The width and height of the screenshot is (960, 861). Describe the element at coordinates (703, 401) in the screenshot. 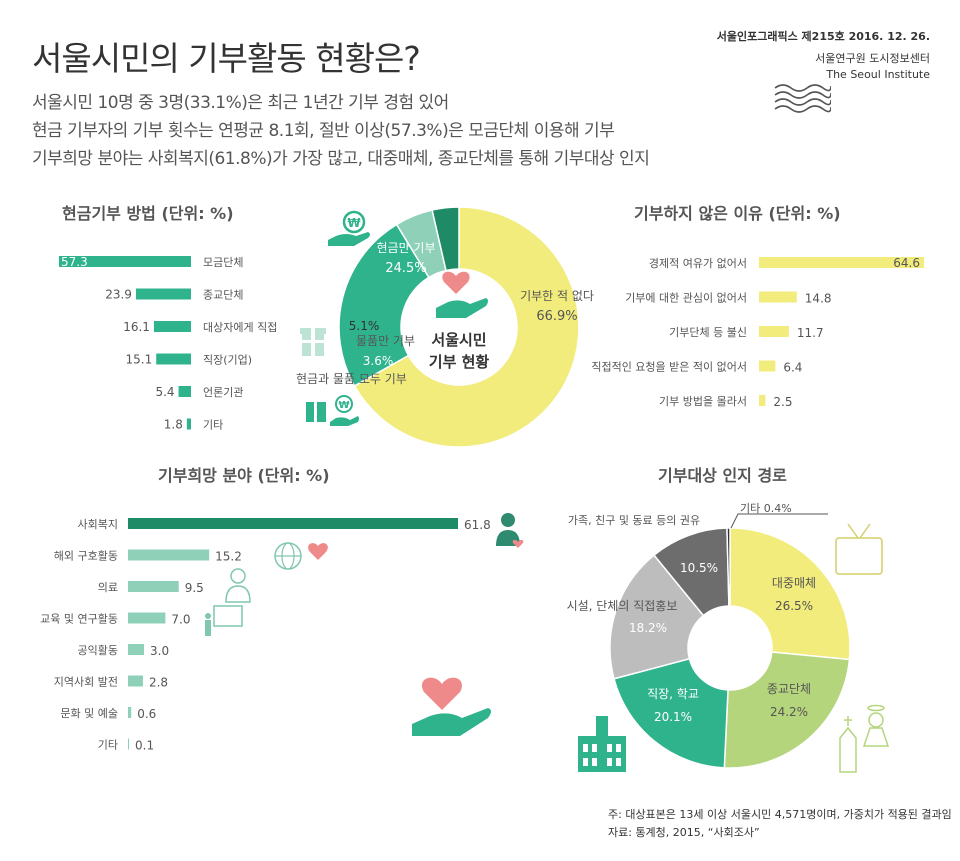

I see `category-label-reason-기부-방법을-몰라서: 기부 방법을 몰라서` at that location.